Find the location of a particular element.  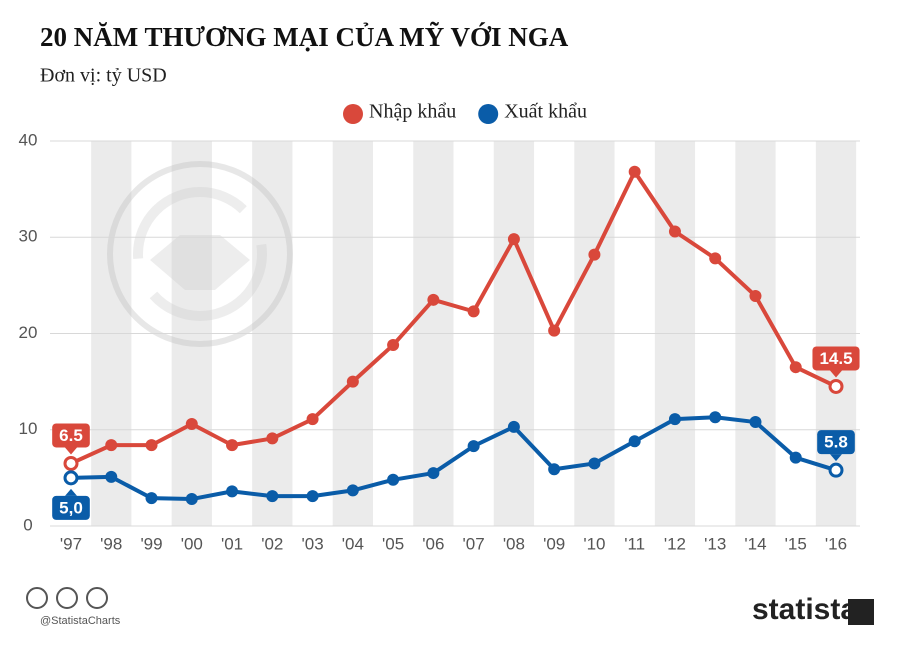

brand-icon is located at coordinates (861, 612).